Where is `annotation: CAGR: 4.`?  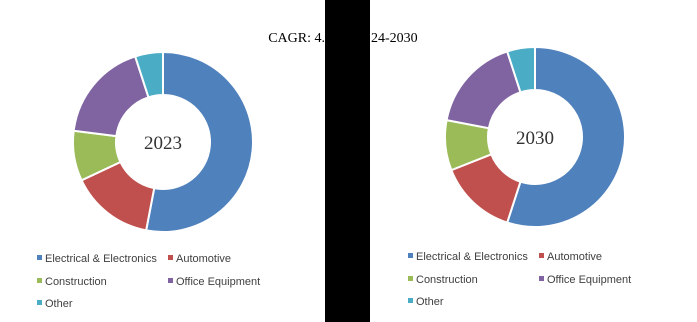 annotation: CAGR: 4. is located at coordinates (296, 38).